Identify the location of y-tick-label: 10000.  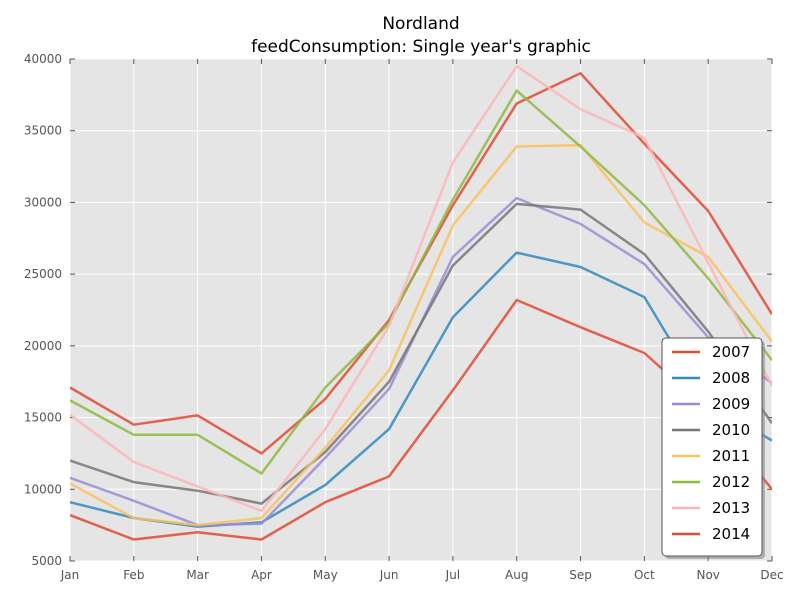
(43, 489).